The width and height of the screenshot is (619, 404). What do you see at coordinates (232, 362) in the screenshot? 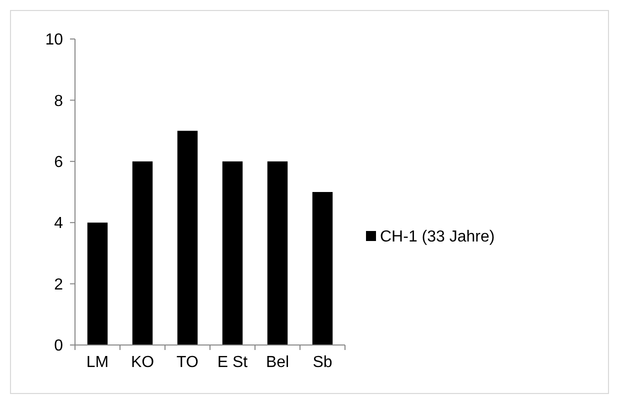
I see `x-tick-label: E St` at bounding box center [232, 362].